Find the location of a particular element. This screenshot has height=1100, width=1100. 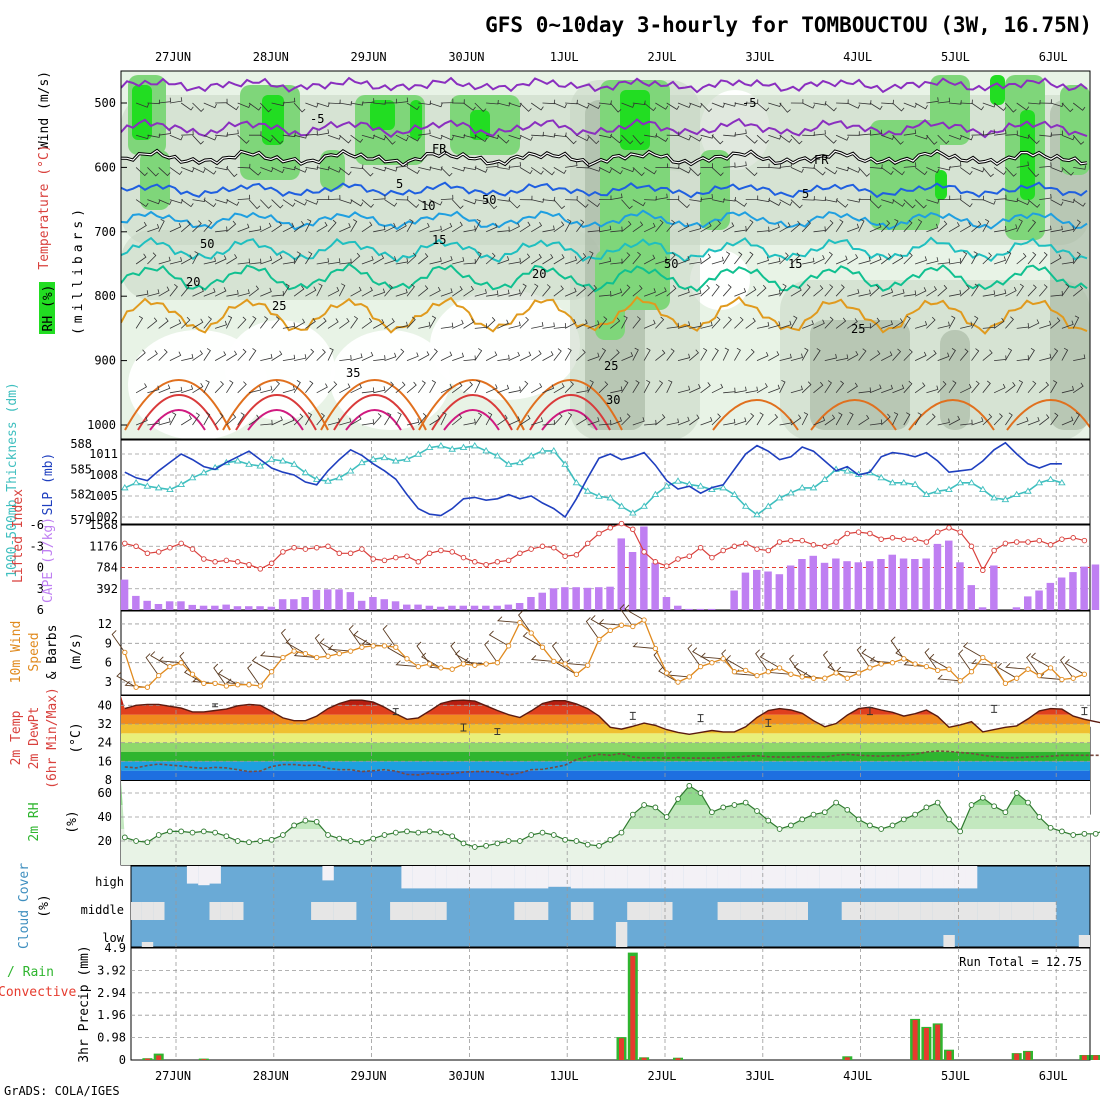

li-tick--6: -6 is located at coordinates (37, 525).